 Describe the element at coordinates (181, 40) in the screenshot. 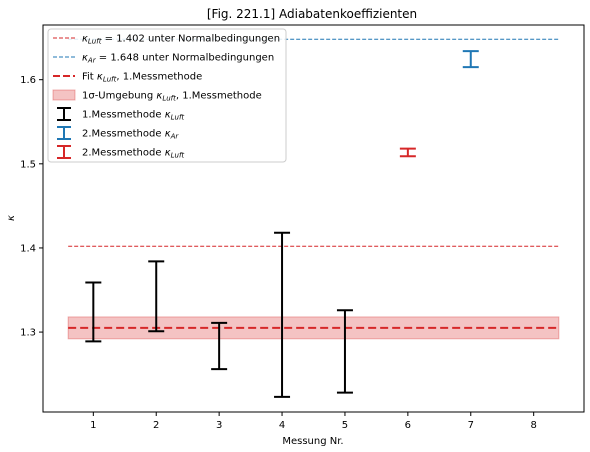

I see `legend-label: κLuft = 1.402 unter Normalbedingungen` at that location.